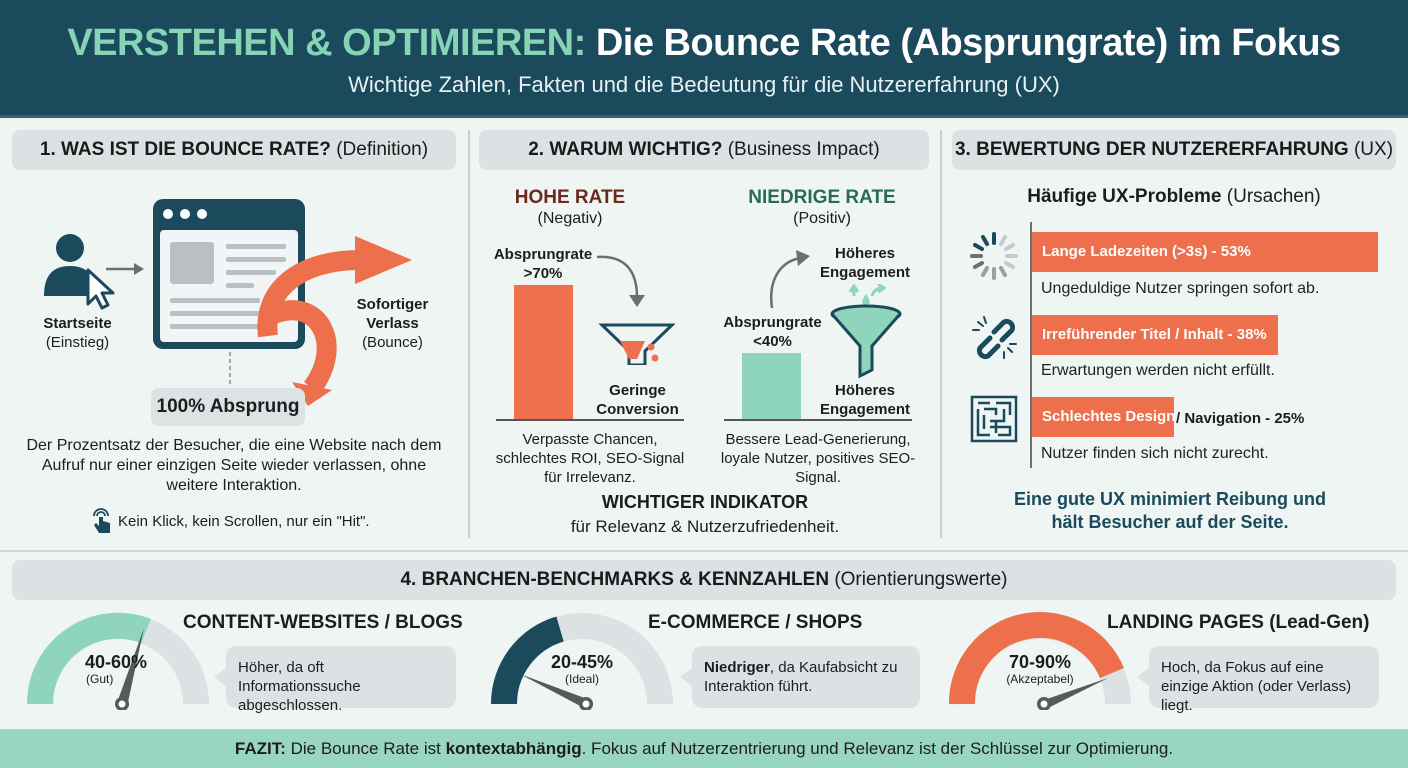 Image resolution: width=1408 pixels, height=768 pixels. Describe the element at coordinates (1031, 345) in the screenshot. I see `ux-timeline-line` at that location.